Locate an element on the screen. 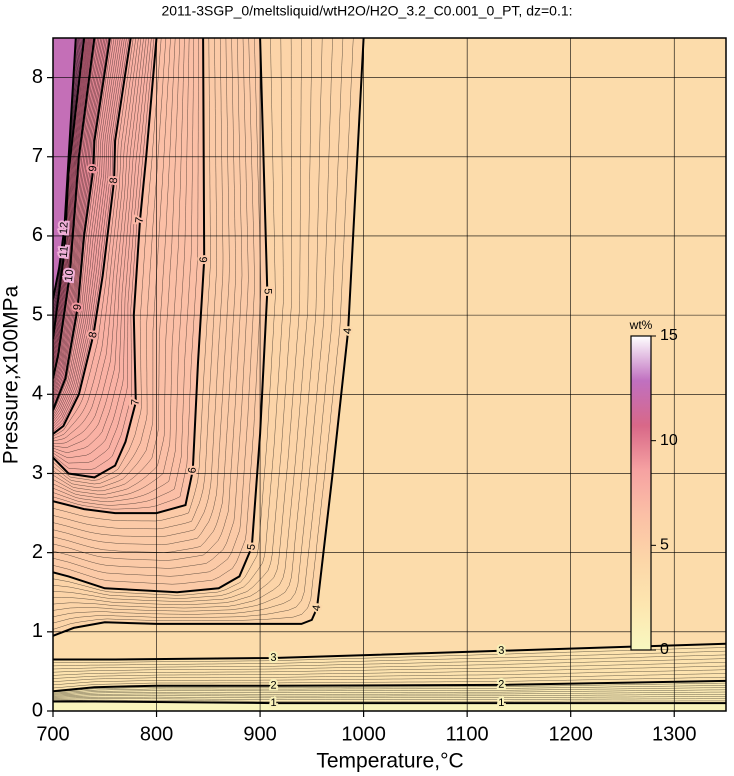 The height and width of the screenshot is (776, 734). y-tick-label: 2 is located at coordinates (37, 552).